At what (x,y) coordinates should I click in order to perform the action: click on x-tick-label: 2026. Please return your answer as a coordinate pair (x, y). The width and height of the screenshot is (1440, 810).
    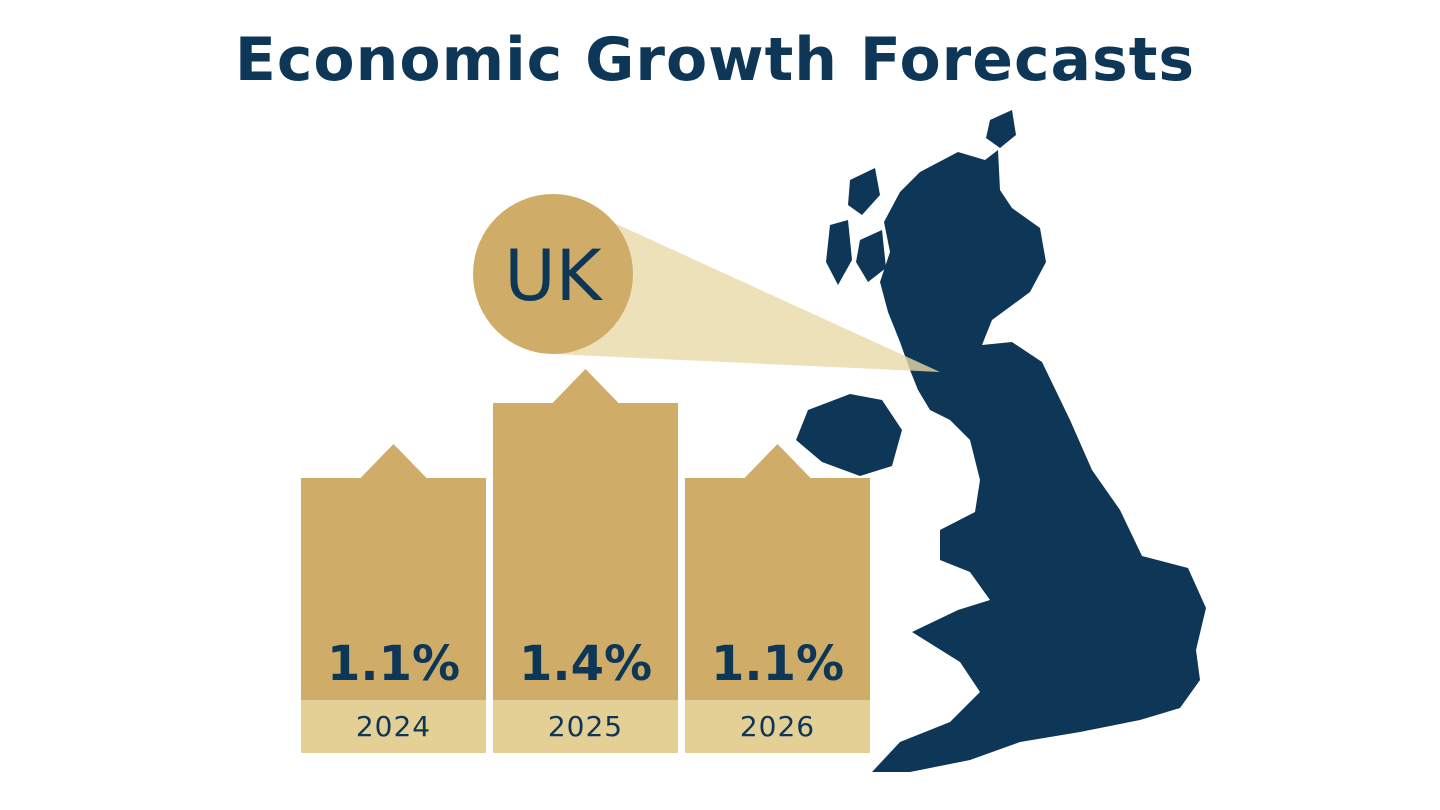
    Looking at the image, I should click on (777, 726).